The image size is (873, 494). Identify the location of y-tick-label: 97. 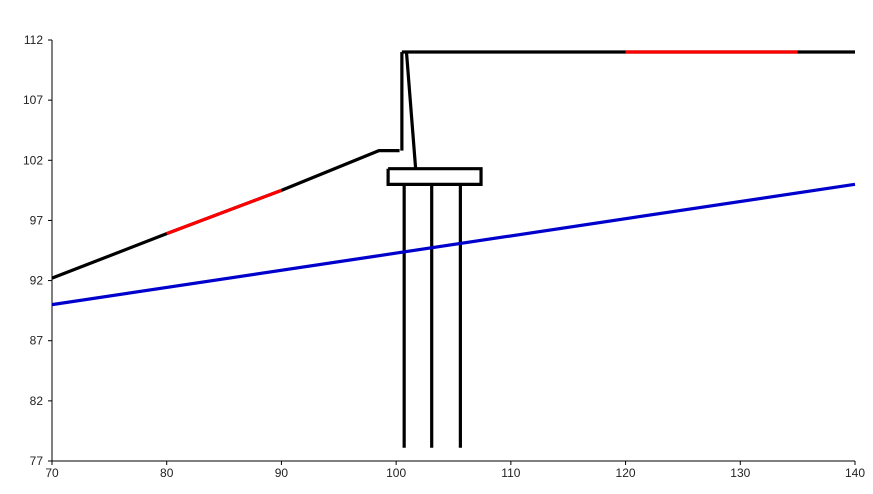
(37, 220).